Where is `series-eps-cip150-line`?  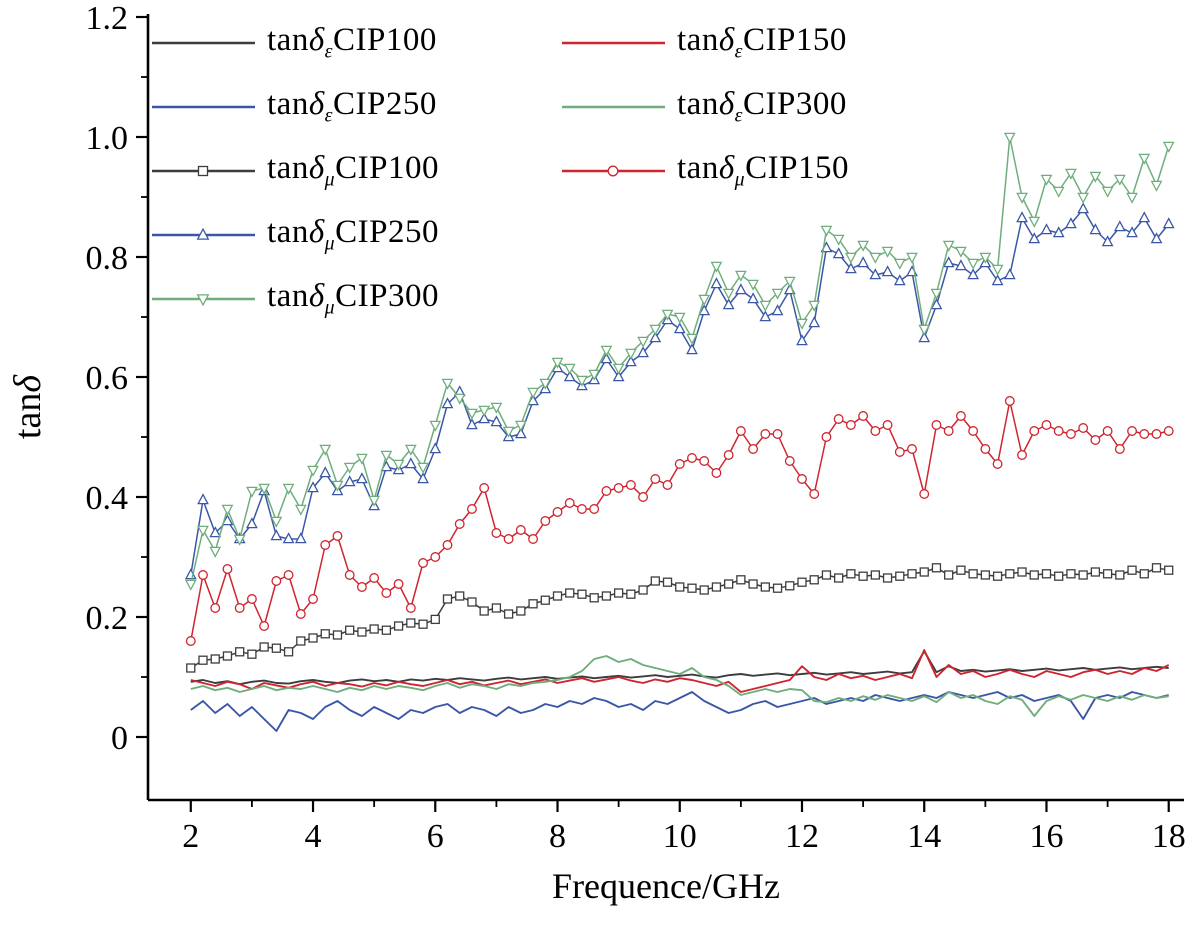 series-eps-cip150-line is located at coordinates (680, 671).